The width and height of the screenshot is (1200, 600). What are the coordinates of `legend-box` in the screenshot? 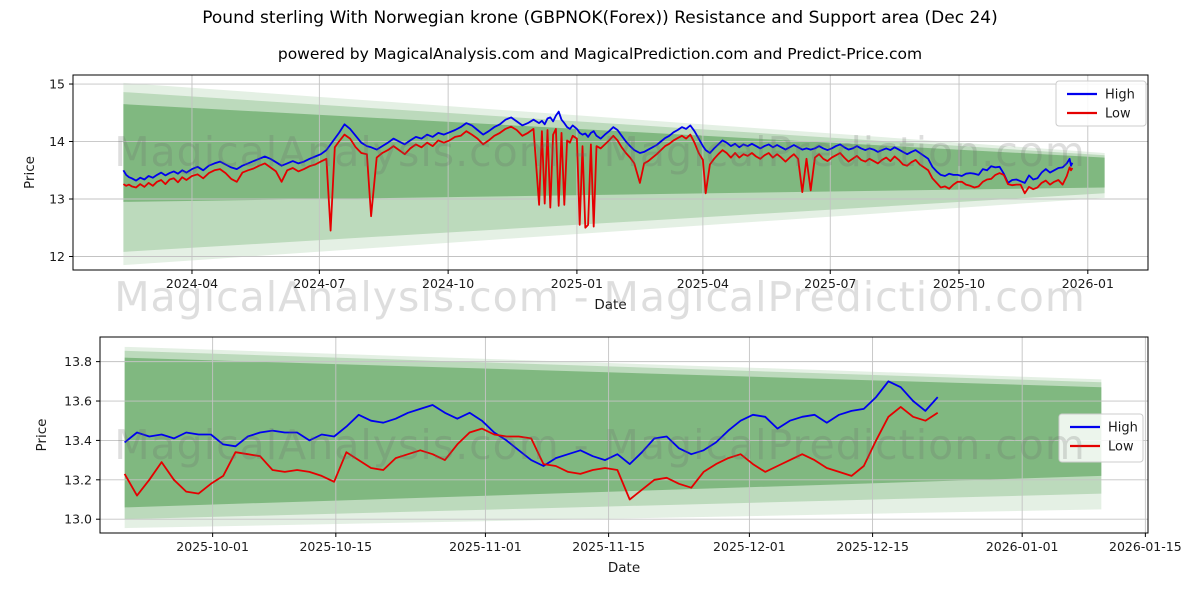 It's located at (1101, 103).